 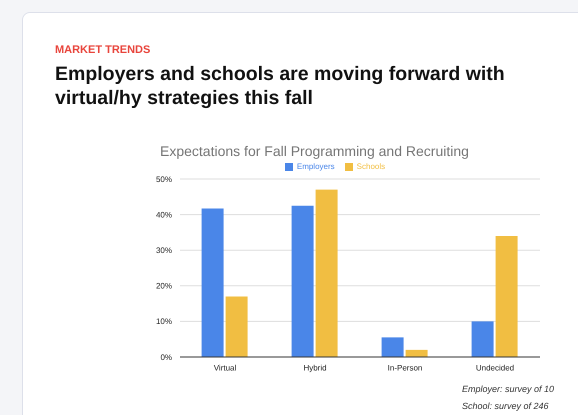 I want to click on y-tick-label: 20%, so click(x=164, y=286).